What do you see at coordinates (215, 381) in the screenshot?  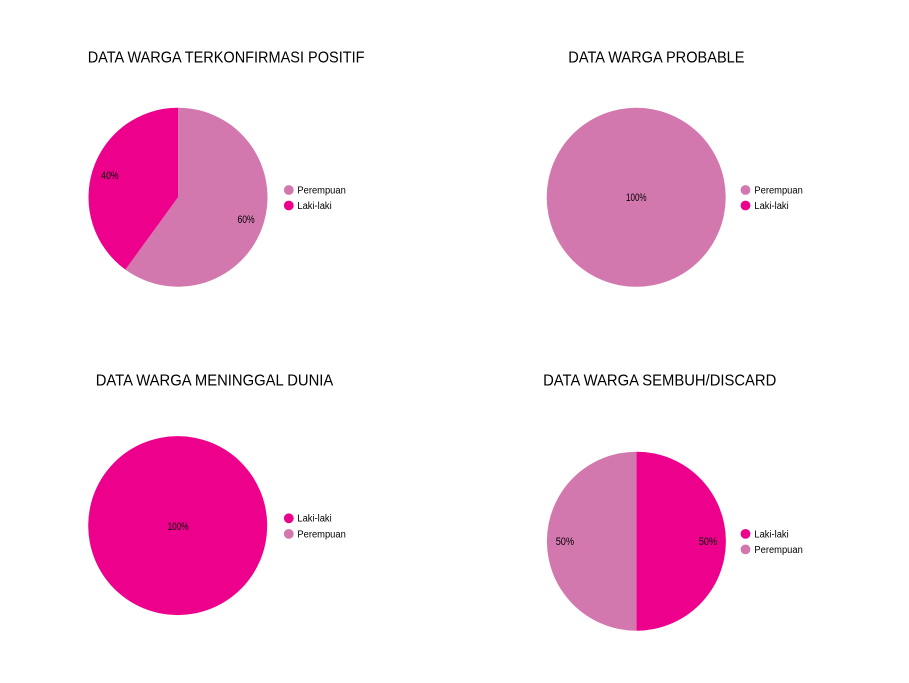 I see `svg-text: DATA WARGA MENINGGAL DUNIA` at bounding box center [215, 381].